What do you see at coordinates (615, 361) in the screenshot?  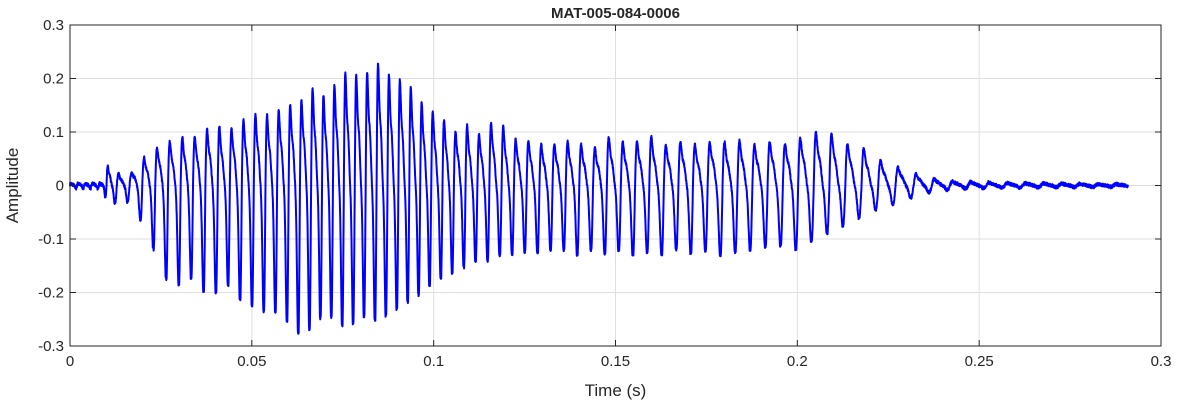 I see `x-tick-label: 0.15` at bounding box center [615, 361].